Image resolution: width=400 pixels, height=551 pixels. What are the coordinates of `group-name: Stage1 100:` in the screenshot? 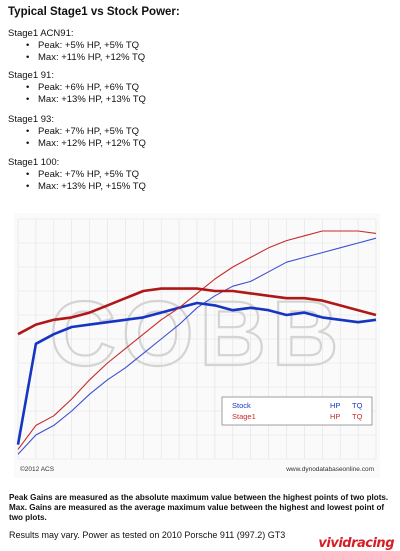 It's located at (34, 162).